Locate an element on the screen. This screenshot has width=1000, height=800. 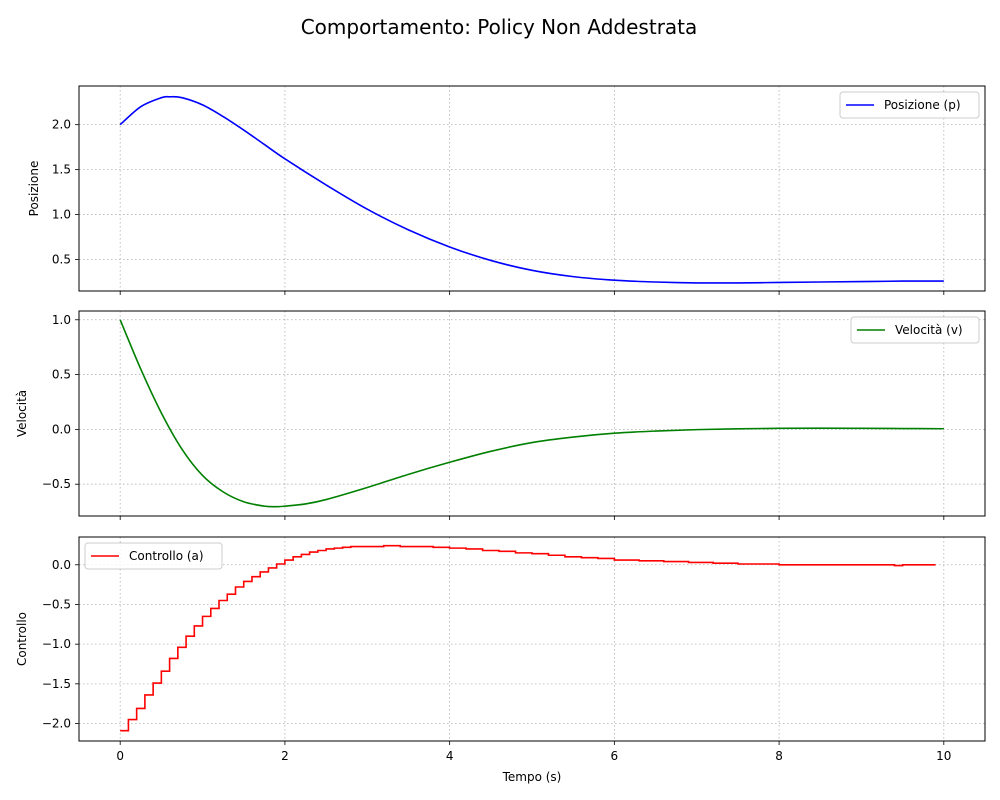
legend: Controllo (a) is located at coordinates (153, 556).